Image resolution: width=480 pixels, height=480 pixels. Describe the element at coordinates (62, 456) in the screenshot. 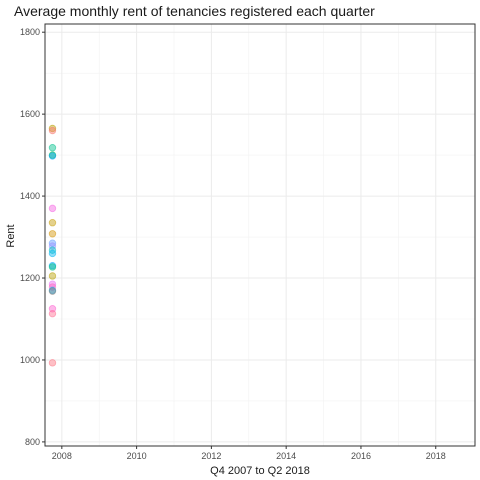

I see `x-tick-label: 2008` at that location.